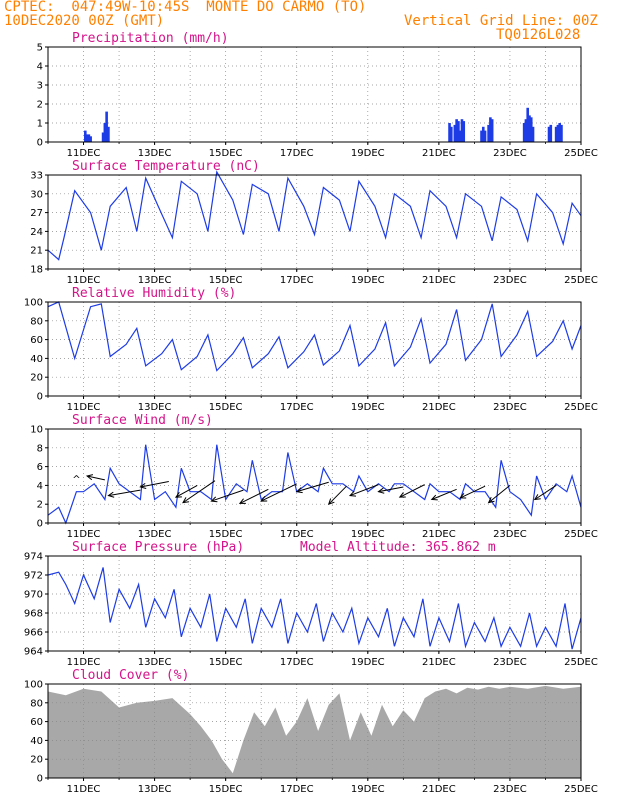 Image resolution: width=618 pixels, height=800 pixels. I want to click on panel-title: Surface Temperature (nC), so click(166, 166).